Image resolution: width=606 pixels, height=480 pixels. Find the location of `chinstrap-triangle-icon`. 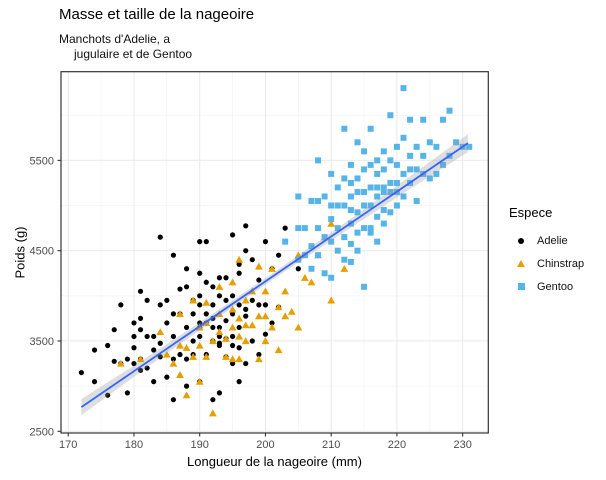

chinstrap-triangle-icon is located at coordinates (521, 264).